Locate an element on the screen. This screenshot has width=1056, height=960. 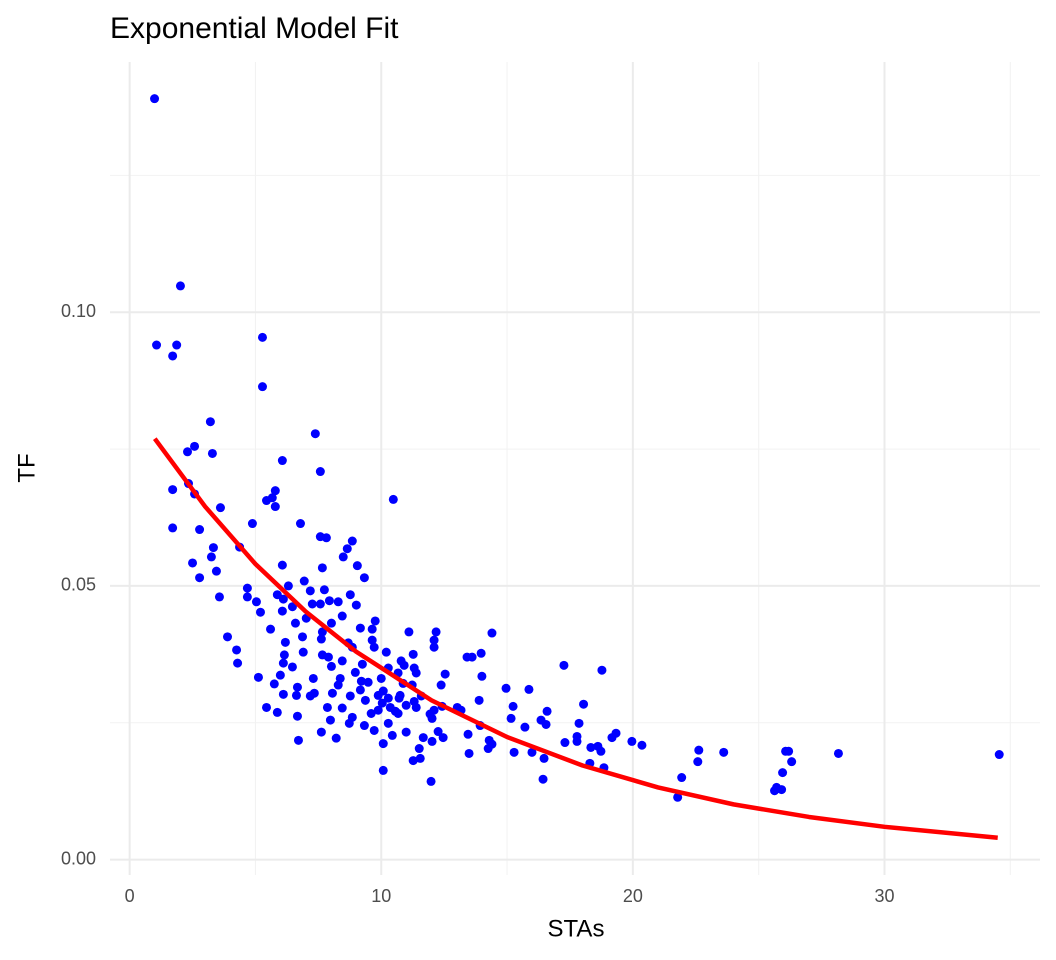
y-tick-label: 0.05 is located at coordinates (78, 585).